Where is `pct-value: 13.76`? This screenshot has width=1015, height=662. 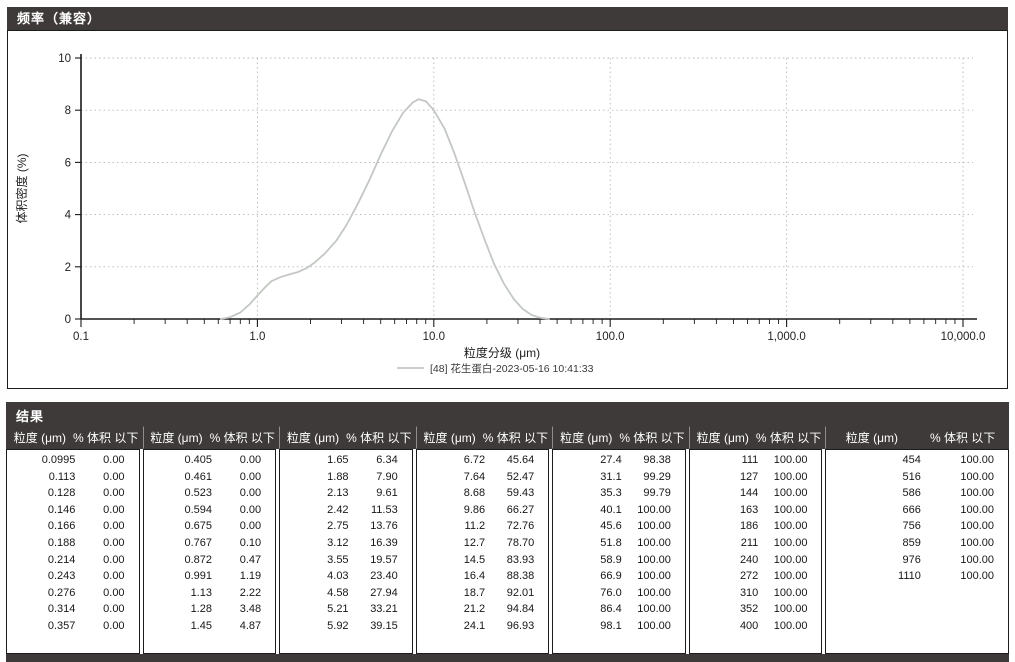 pct-value: 13.76 is located at coordinates (384, 526).